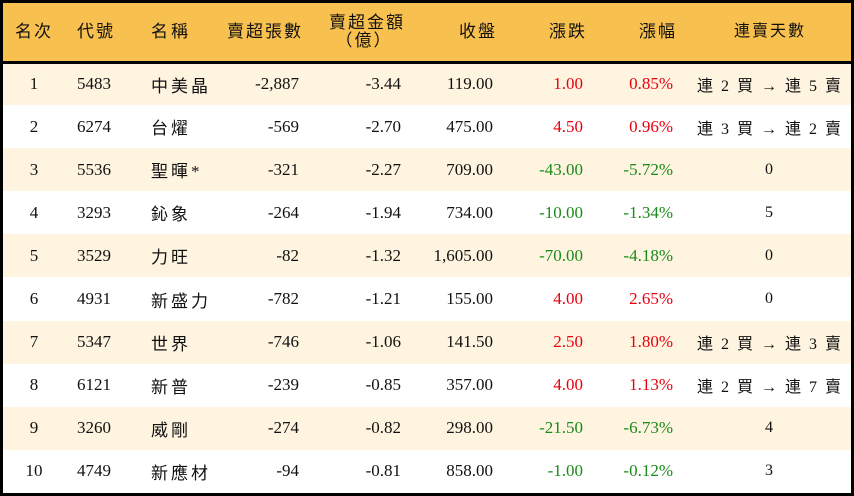 This screenshot has height=496, width=854. What do you see at coordinates (181, 473) in the screenshot?
I see `name-cell: 新應材` at bounding box center [181, 473].